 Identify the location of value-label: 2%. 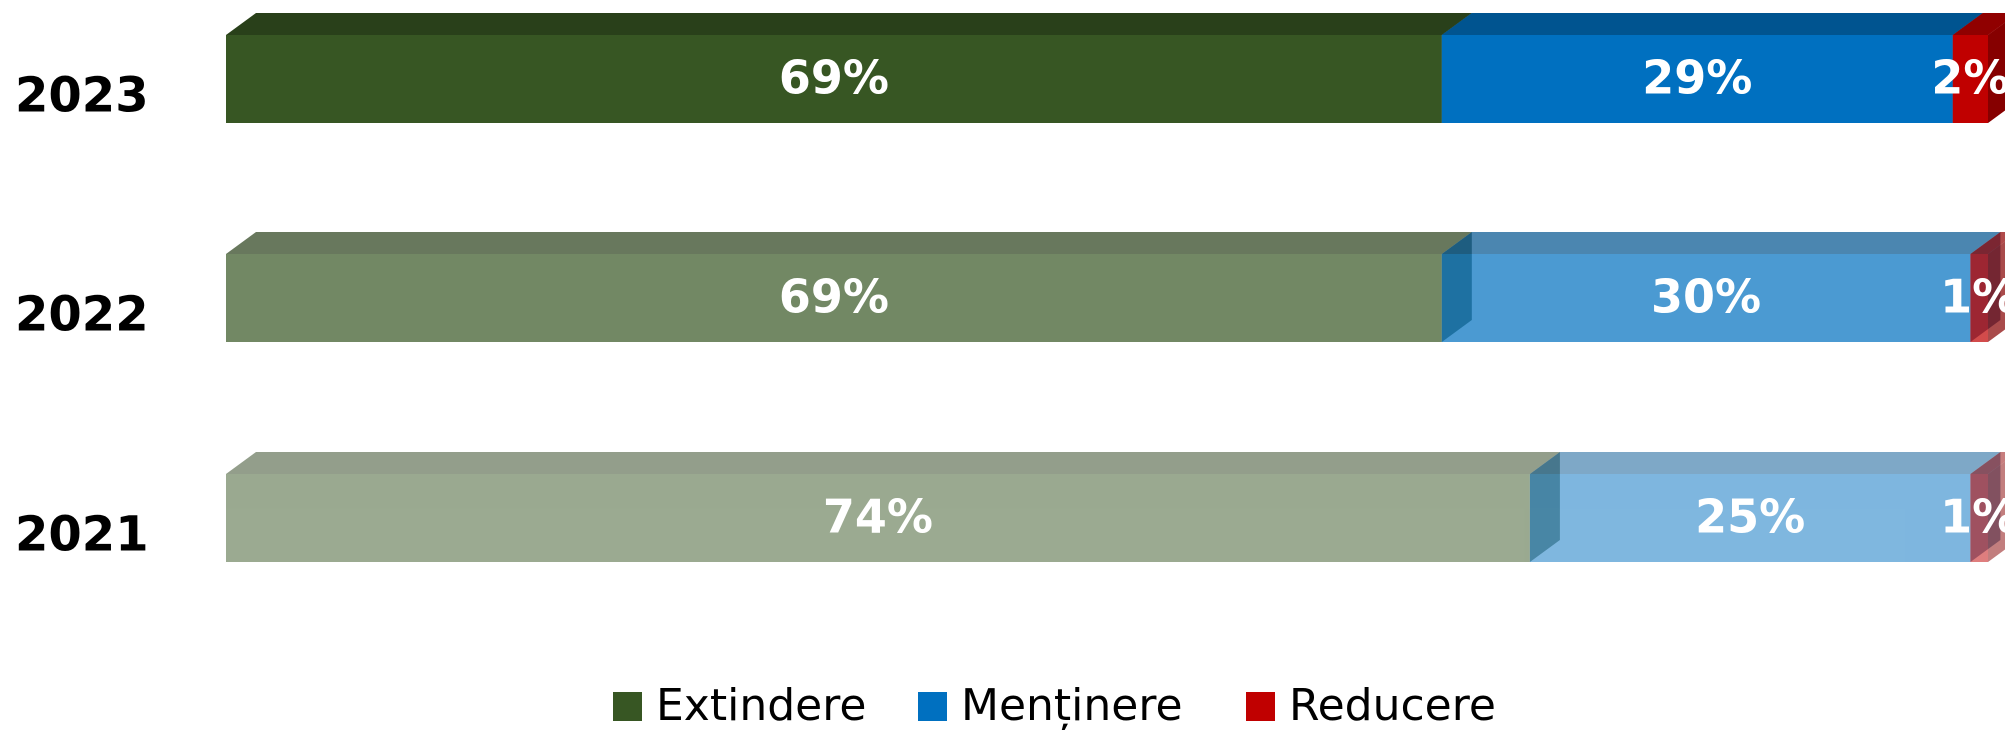
(1968, 78).